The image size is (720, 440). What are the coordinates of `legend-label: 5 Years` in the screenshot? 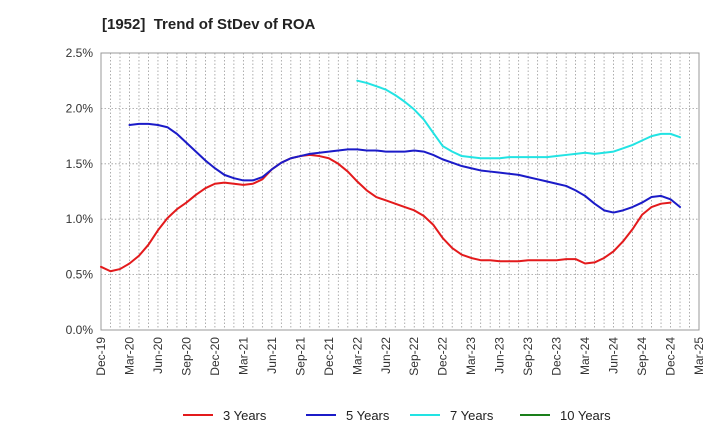 It's located at (368, 415).